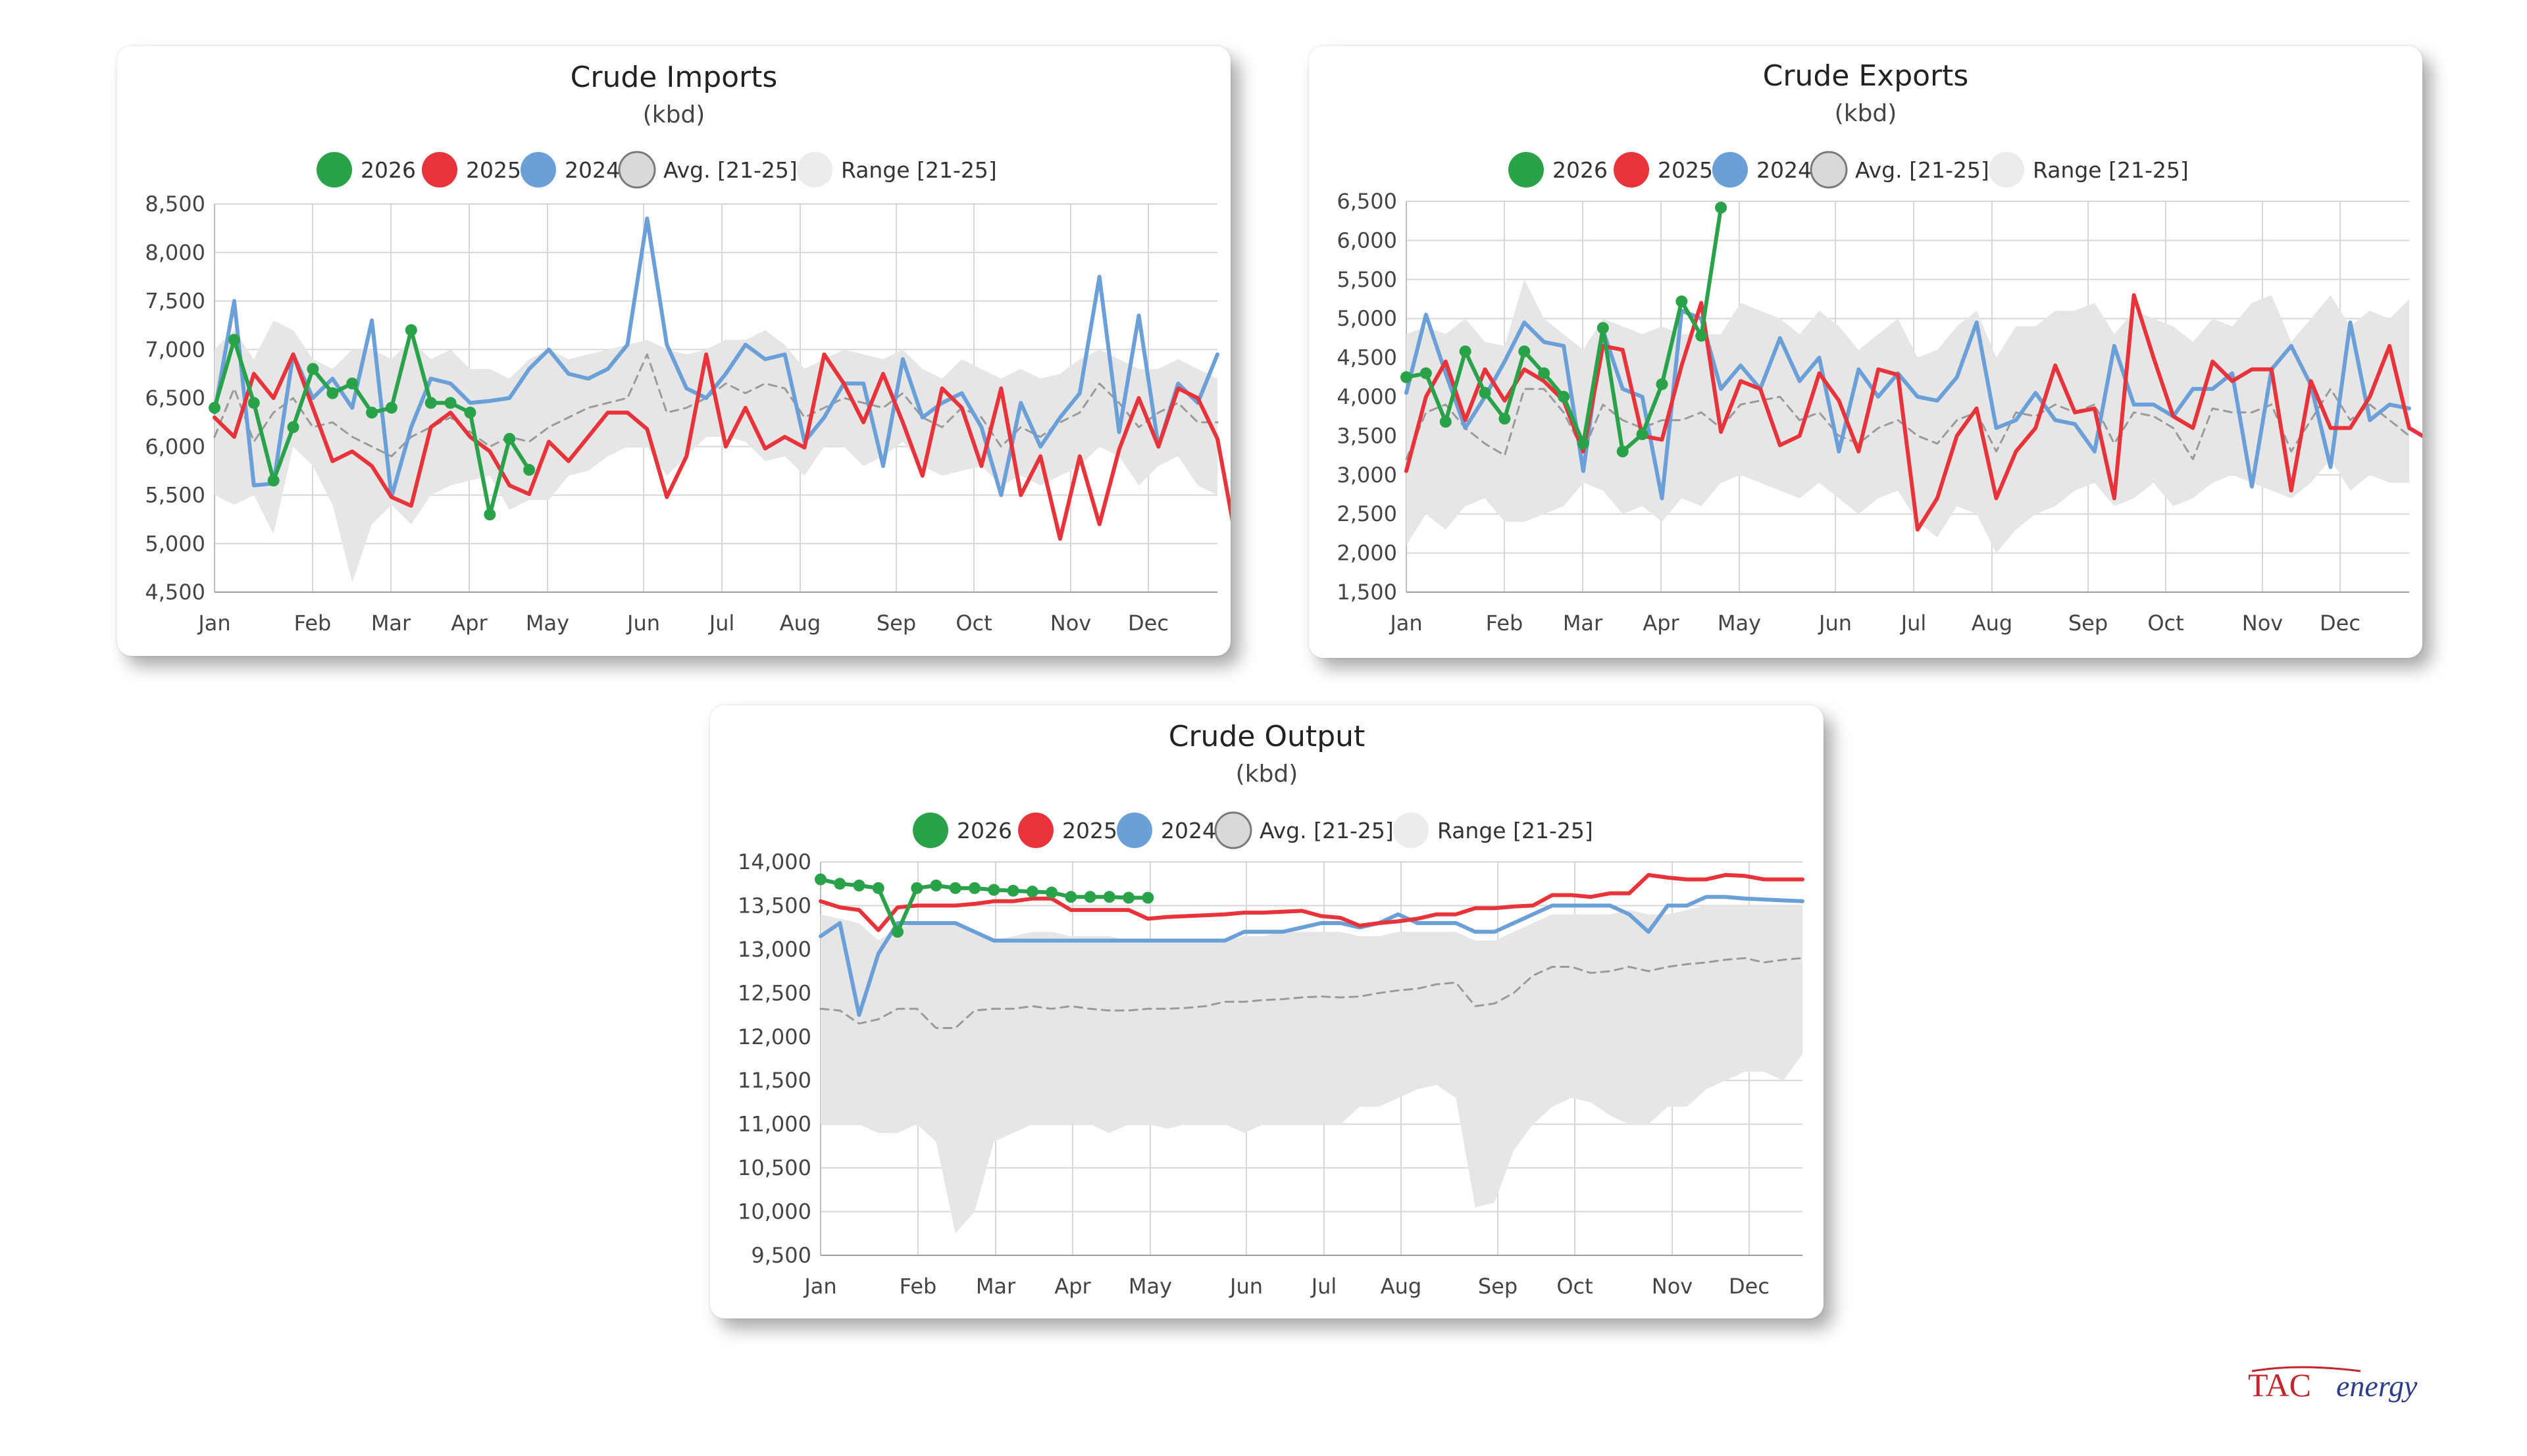 This screenshot has height=1456, width=2527. What do you see at coordinates (592, 170) in the screenshot?
I see `chart1-legend-label-3: 2024` at bounding box center [592, 170].